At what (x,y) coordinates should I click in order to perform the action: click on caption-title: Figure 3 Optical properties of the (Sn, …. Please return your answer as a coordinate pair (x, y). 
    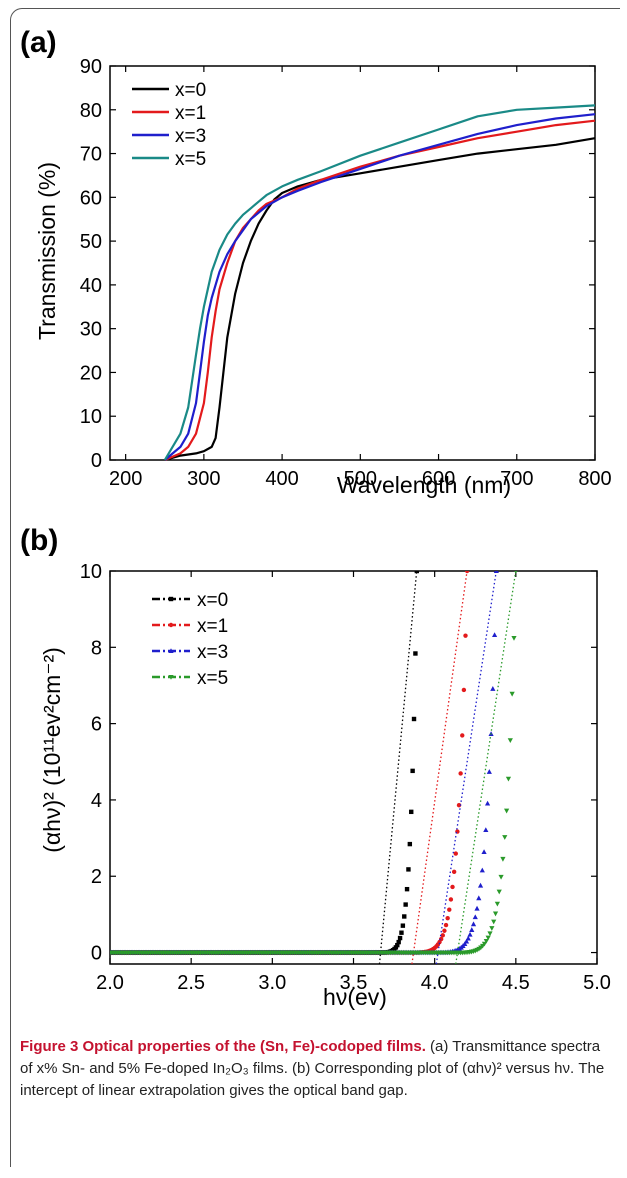
    Looking at the image, I should click on (223, 1046).